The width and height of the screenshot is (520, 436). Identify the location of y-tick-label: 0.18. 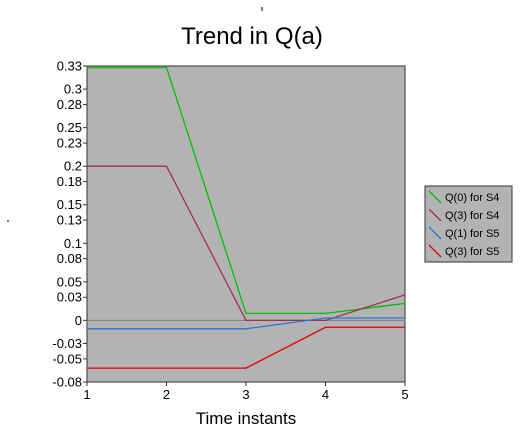
(69, 181).